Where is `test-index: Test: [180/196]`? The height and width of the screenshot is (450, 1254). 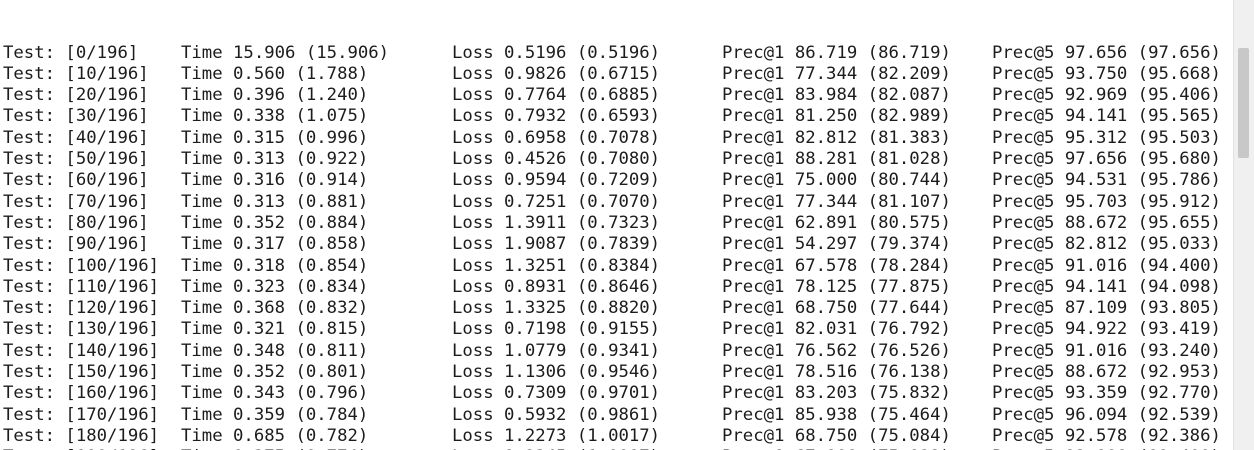 test-index: Test: [180/196] is located at coordinates (81, 435).